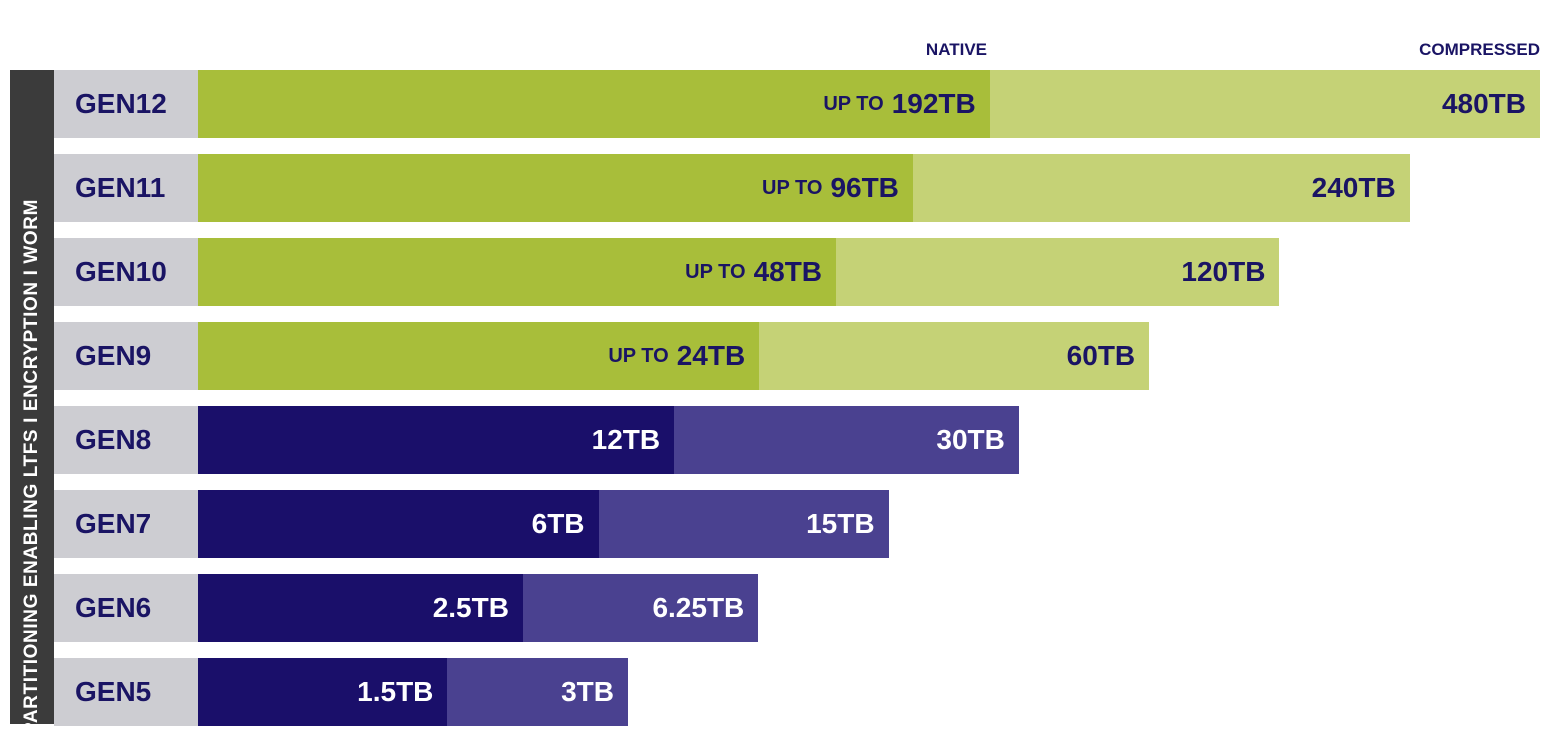 The image size is (1546, 751). I want to click on native-value-label: 192TB, so click(933, 103).